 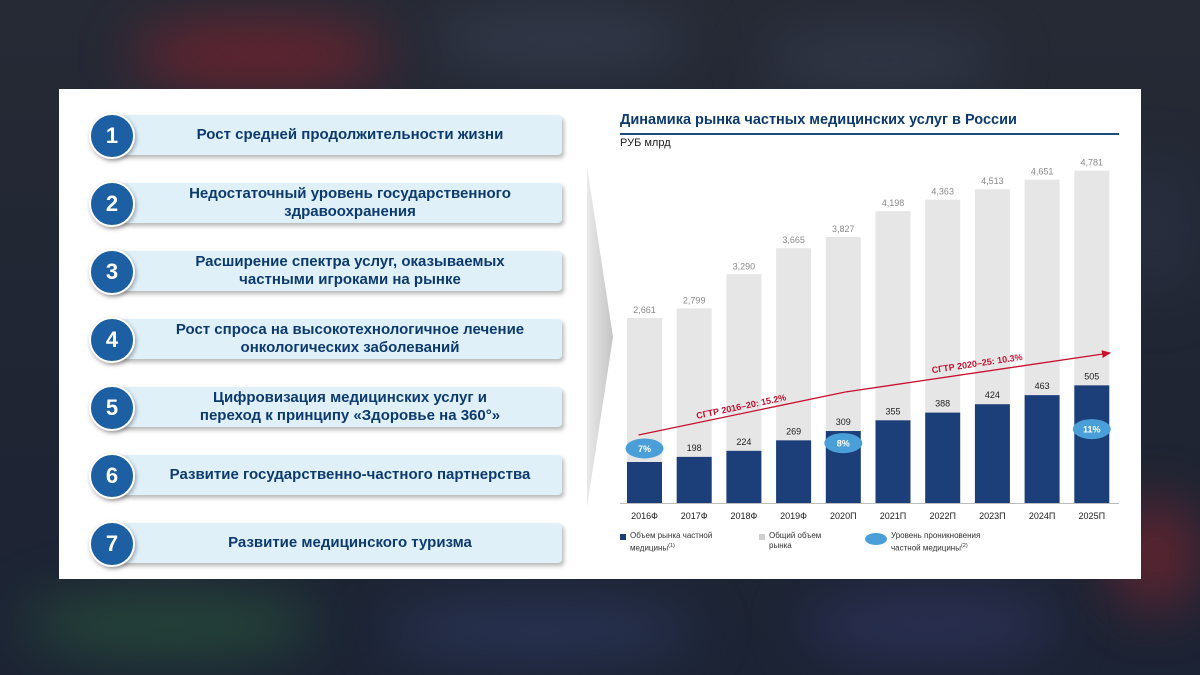 I want to click on legend-swatch-penetration, so click(x=876, y=539).